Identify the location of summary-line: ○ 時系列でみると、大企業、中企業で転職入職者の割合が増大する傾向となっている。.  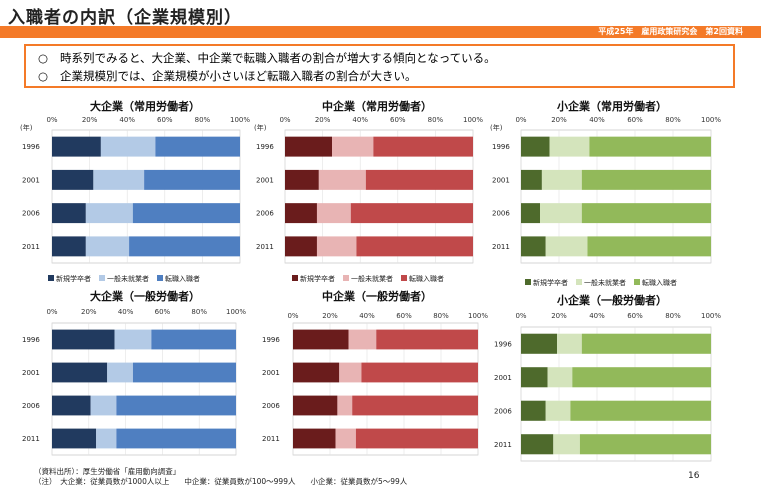
(385, 58).